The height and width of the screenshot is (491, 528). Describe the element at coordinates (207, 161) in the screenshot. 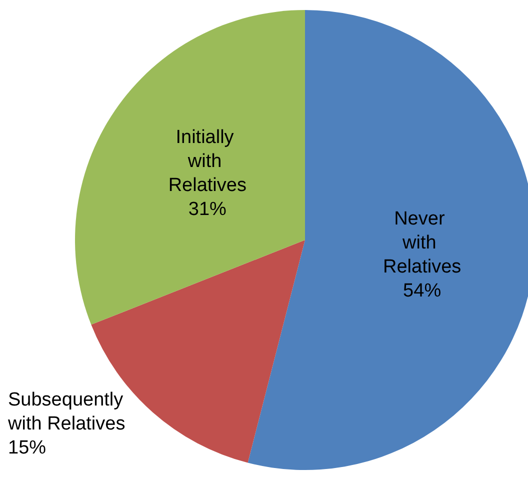

I see `slice-label: Initially with Relatives` at that location.